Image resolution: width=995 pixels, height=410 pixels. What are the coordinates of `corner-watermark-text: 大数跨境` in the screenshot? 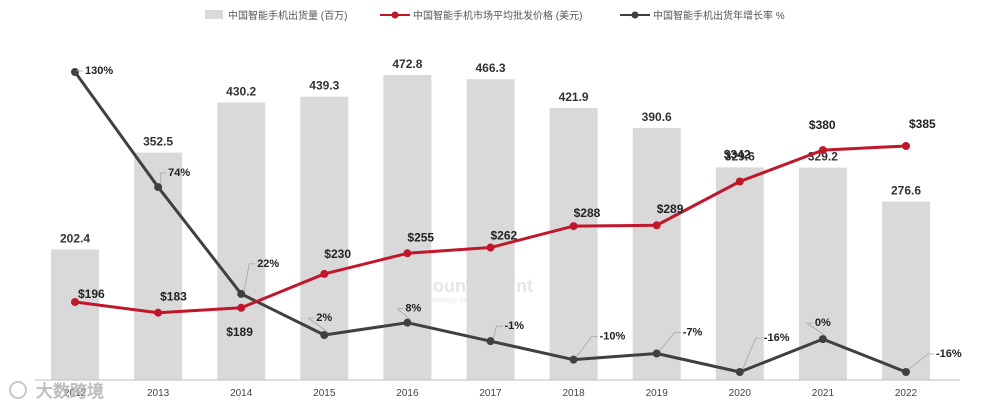 It's located at (70, 391).